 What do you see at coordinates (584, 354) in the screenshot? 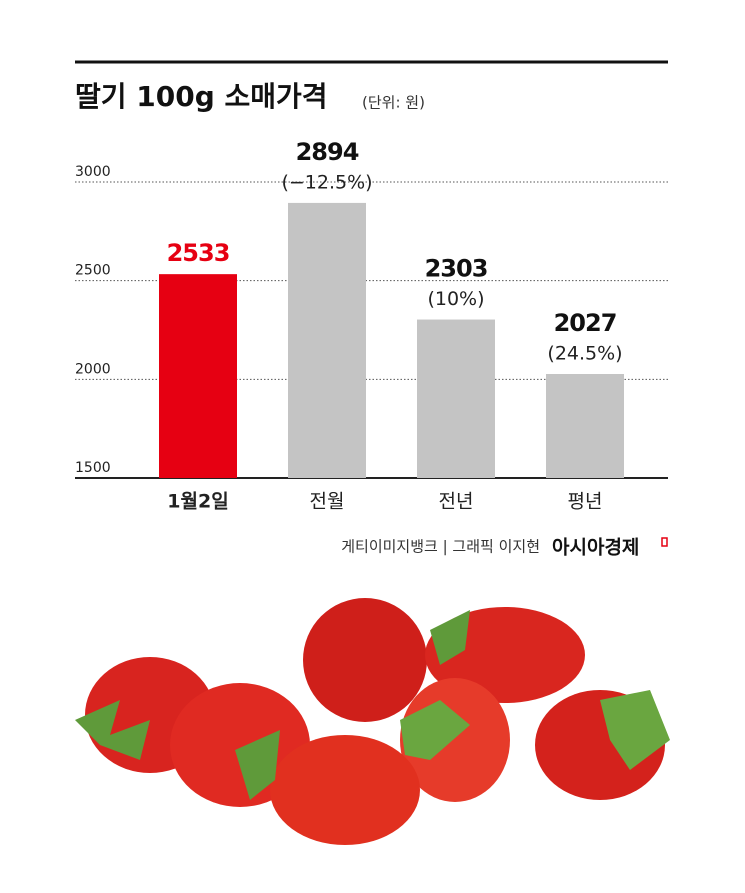
I see `change-label: (24.5%)` at bounding box center [584, 354].